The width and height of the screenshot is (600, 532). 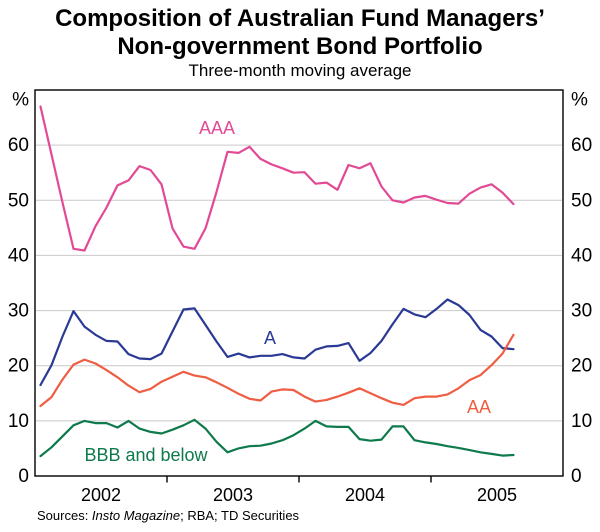 I want to click on y-axis-unit-right: %, so click(x=579, y=100).